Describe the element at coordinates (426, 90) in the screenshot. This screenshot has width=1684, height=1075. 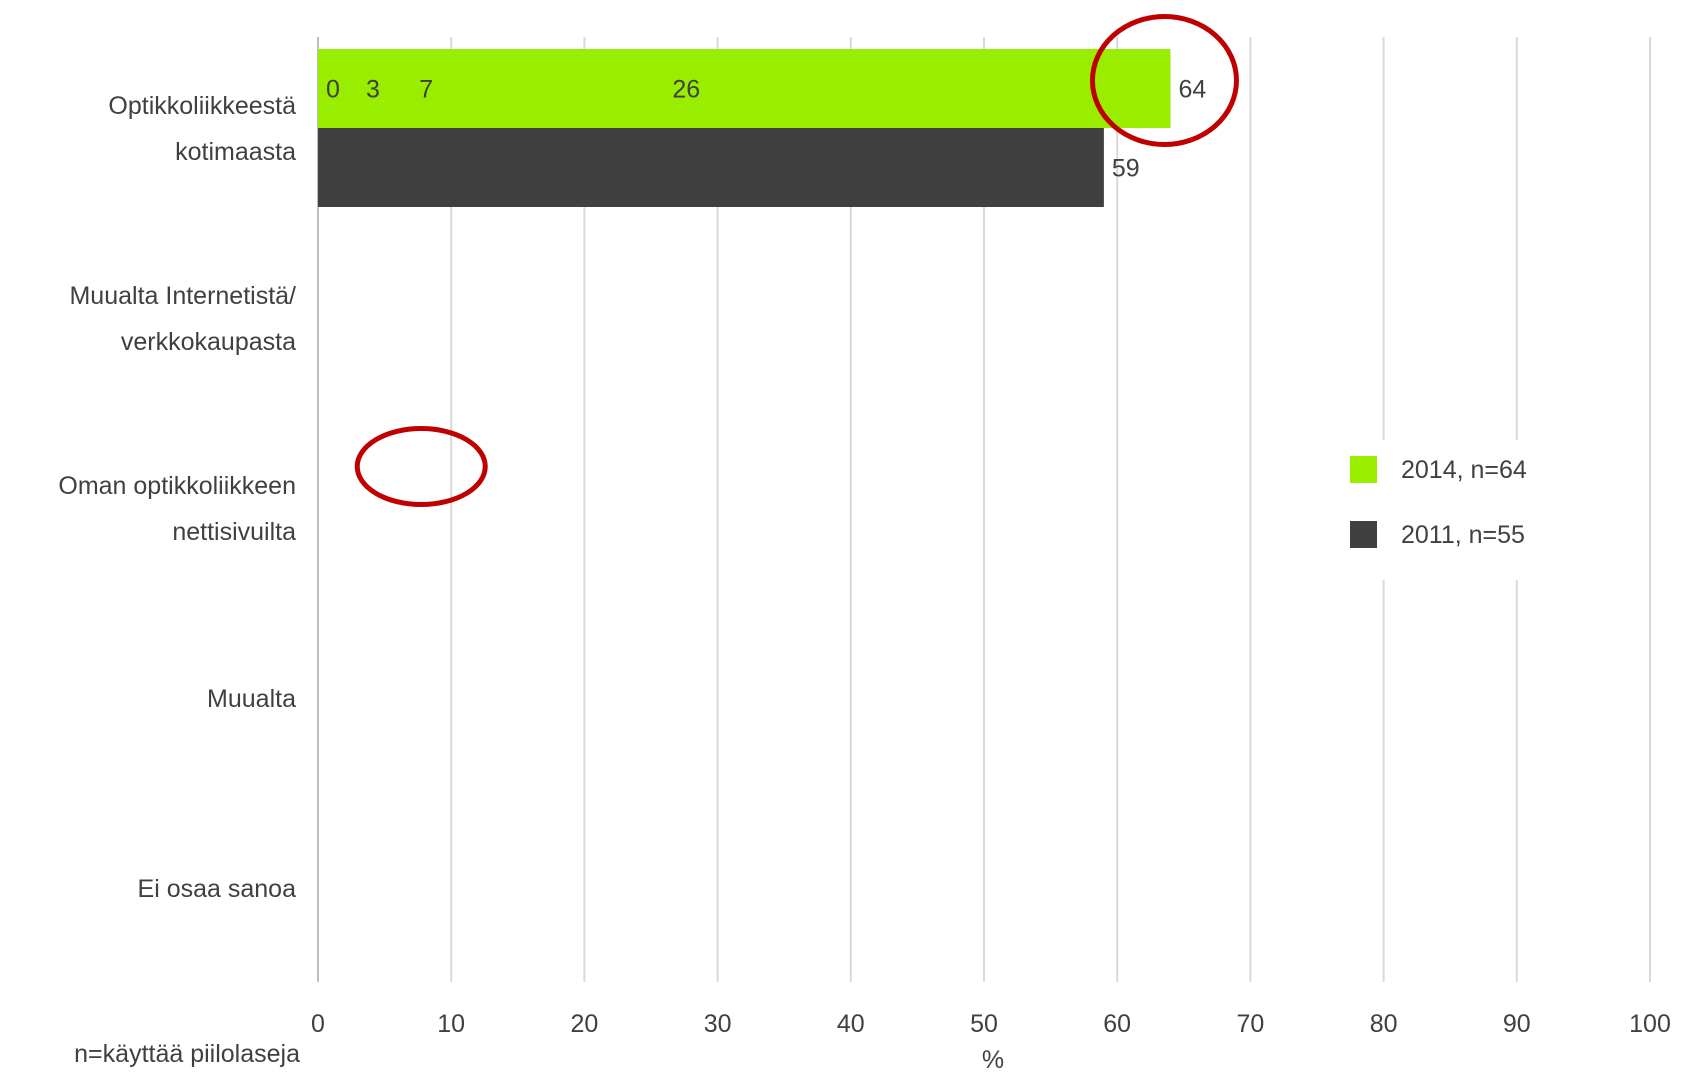
I see `data-label: 7` at that location.